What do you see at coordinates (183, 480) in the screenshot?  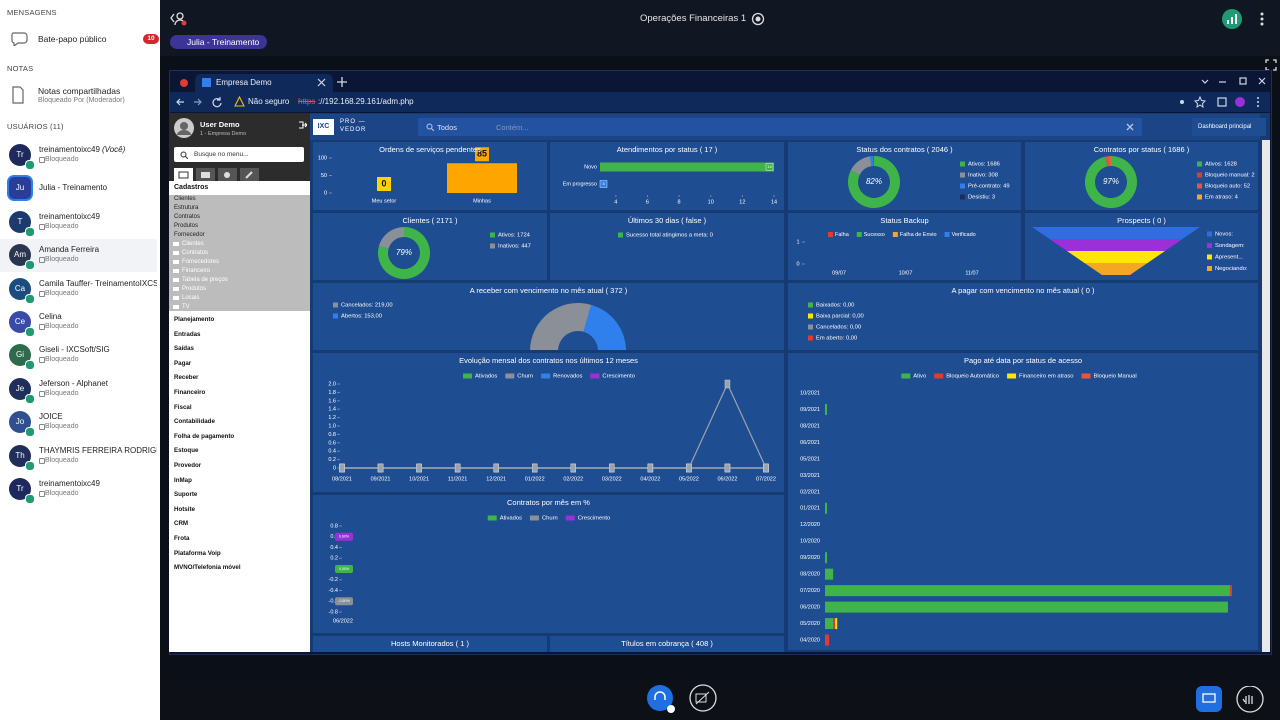 I see `menu-section: InMap` at bounding box center [183, 480].